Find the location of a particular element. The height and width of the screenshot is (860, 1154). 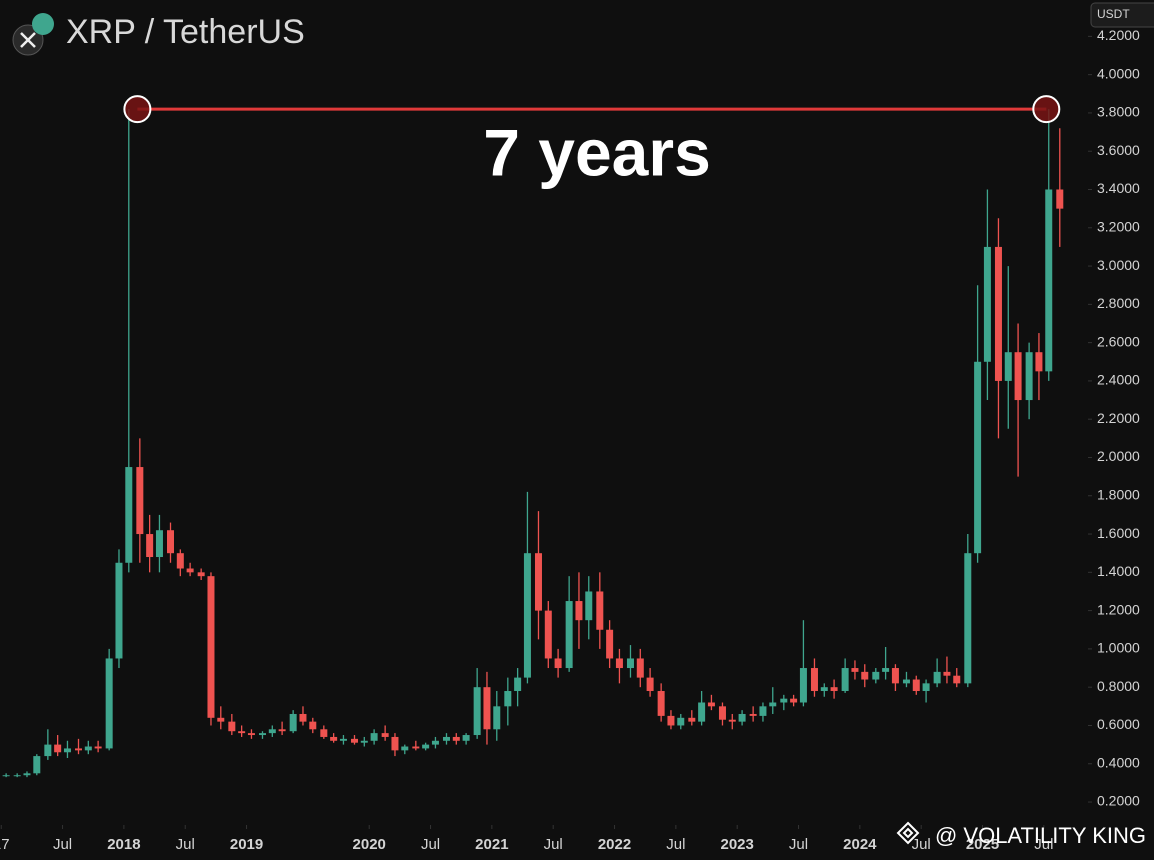

y-tick-label: 3.8000 is located at coordinates (1118, 112).